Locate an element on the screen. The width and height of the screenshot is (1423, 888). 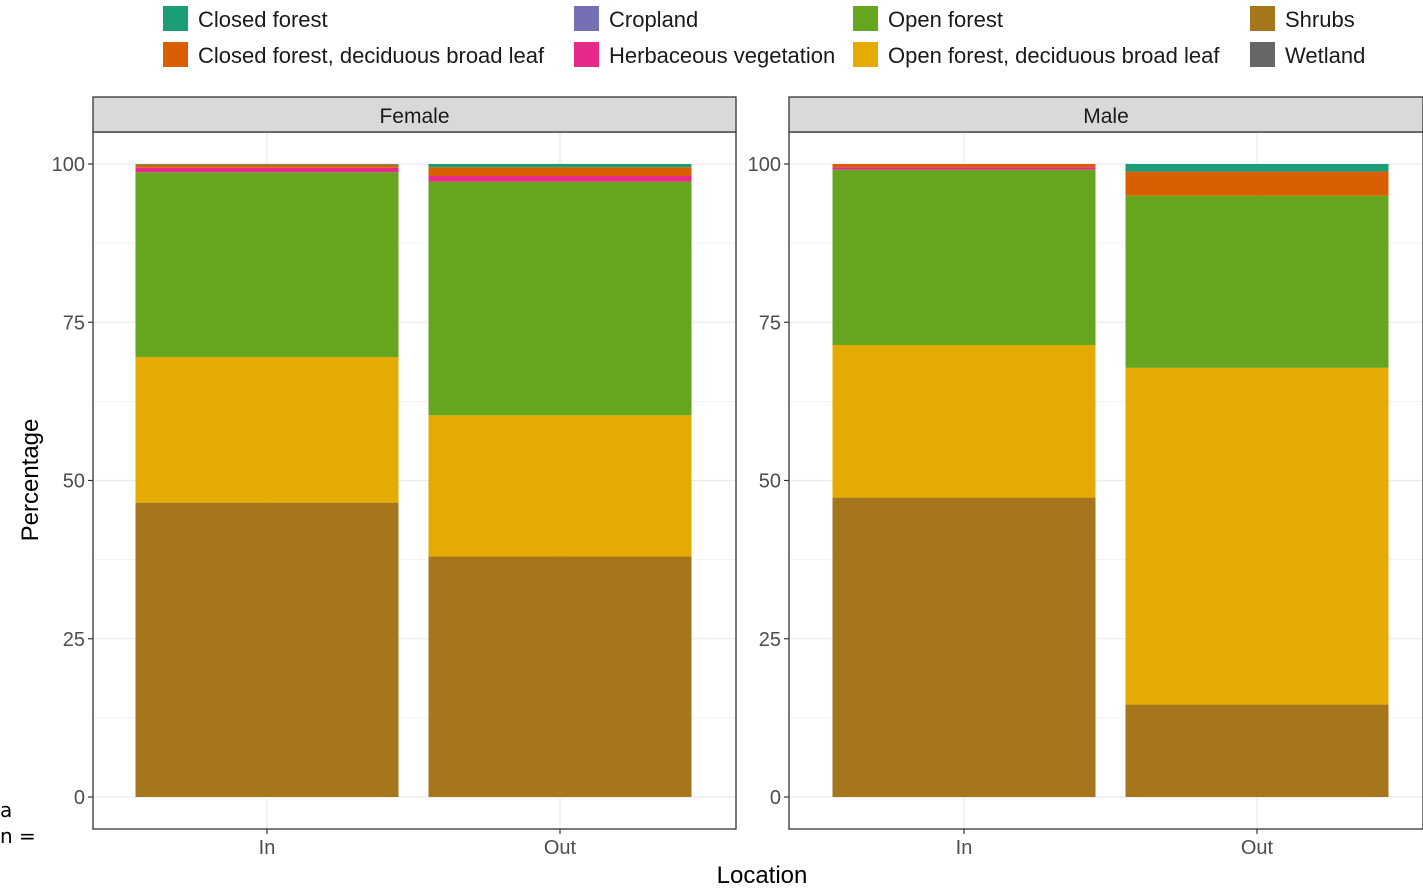
legend-item-closed-forest-deciduous-broad-leaf: Closed forest, deciduous broad leaf is located at coordinates (354, 55).